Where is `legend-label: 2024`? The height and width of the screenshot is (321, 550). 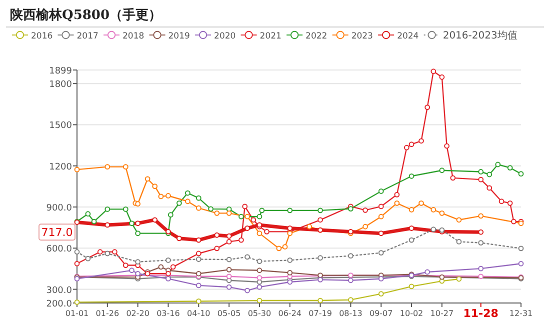
legend-label: 2024 is located at coordinates (408, 37).